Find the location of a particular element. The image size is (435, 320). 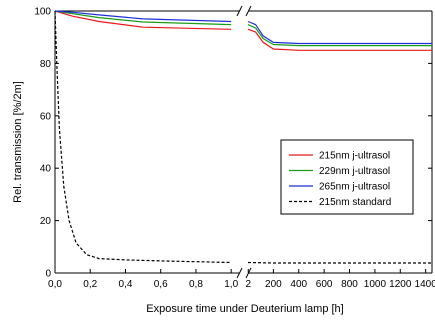

y-tick-label: 80 is located at coordinates (46, 64).